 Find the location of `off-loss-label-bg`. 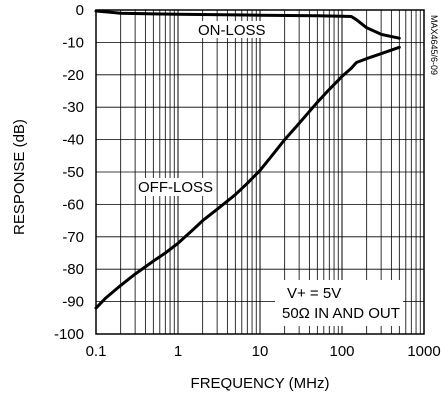

off-loss-label-bg is located at coordinates (174, 187).